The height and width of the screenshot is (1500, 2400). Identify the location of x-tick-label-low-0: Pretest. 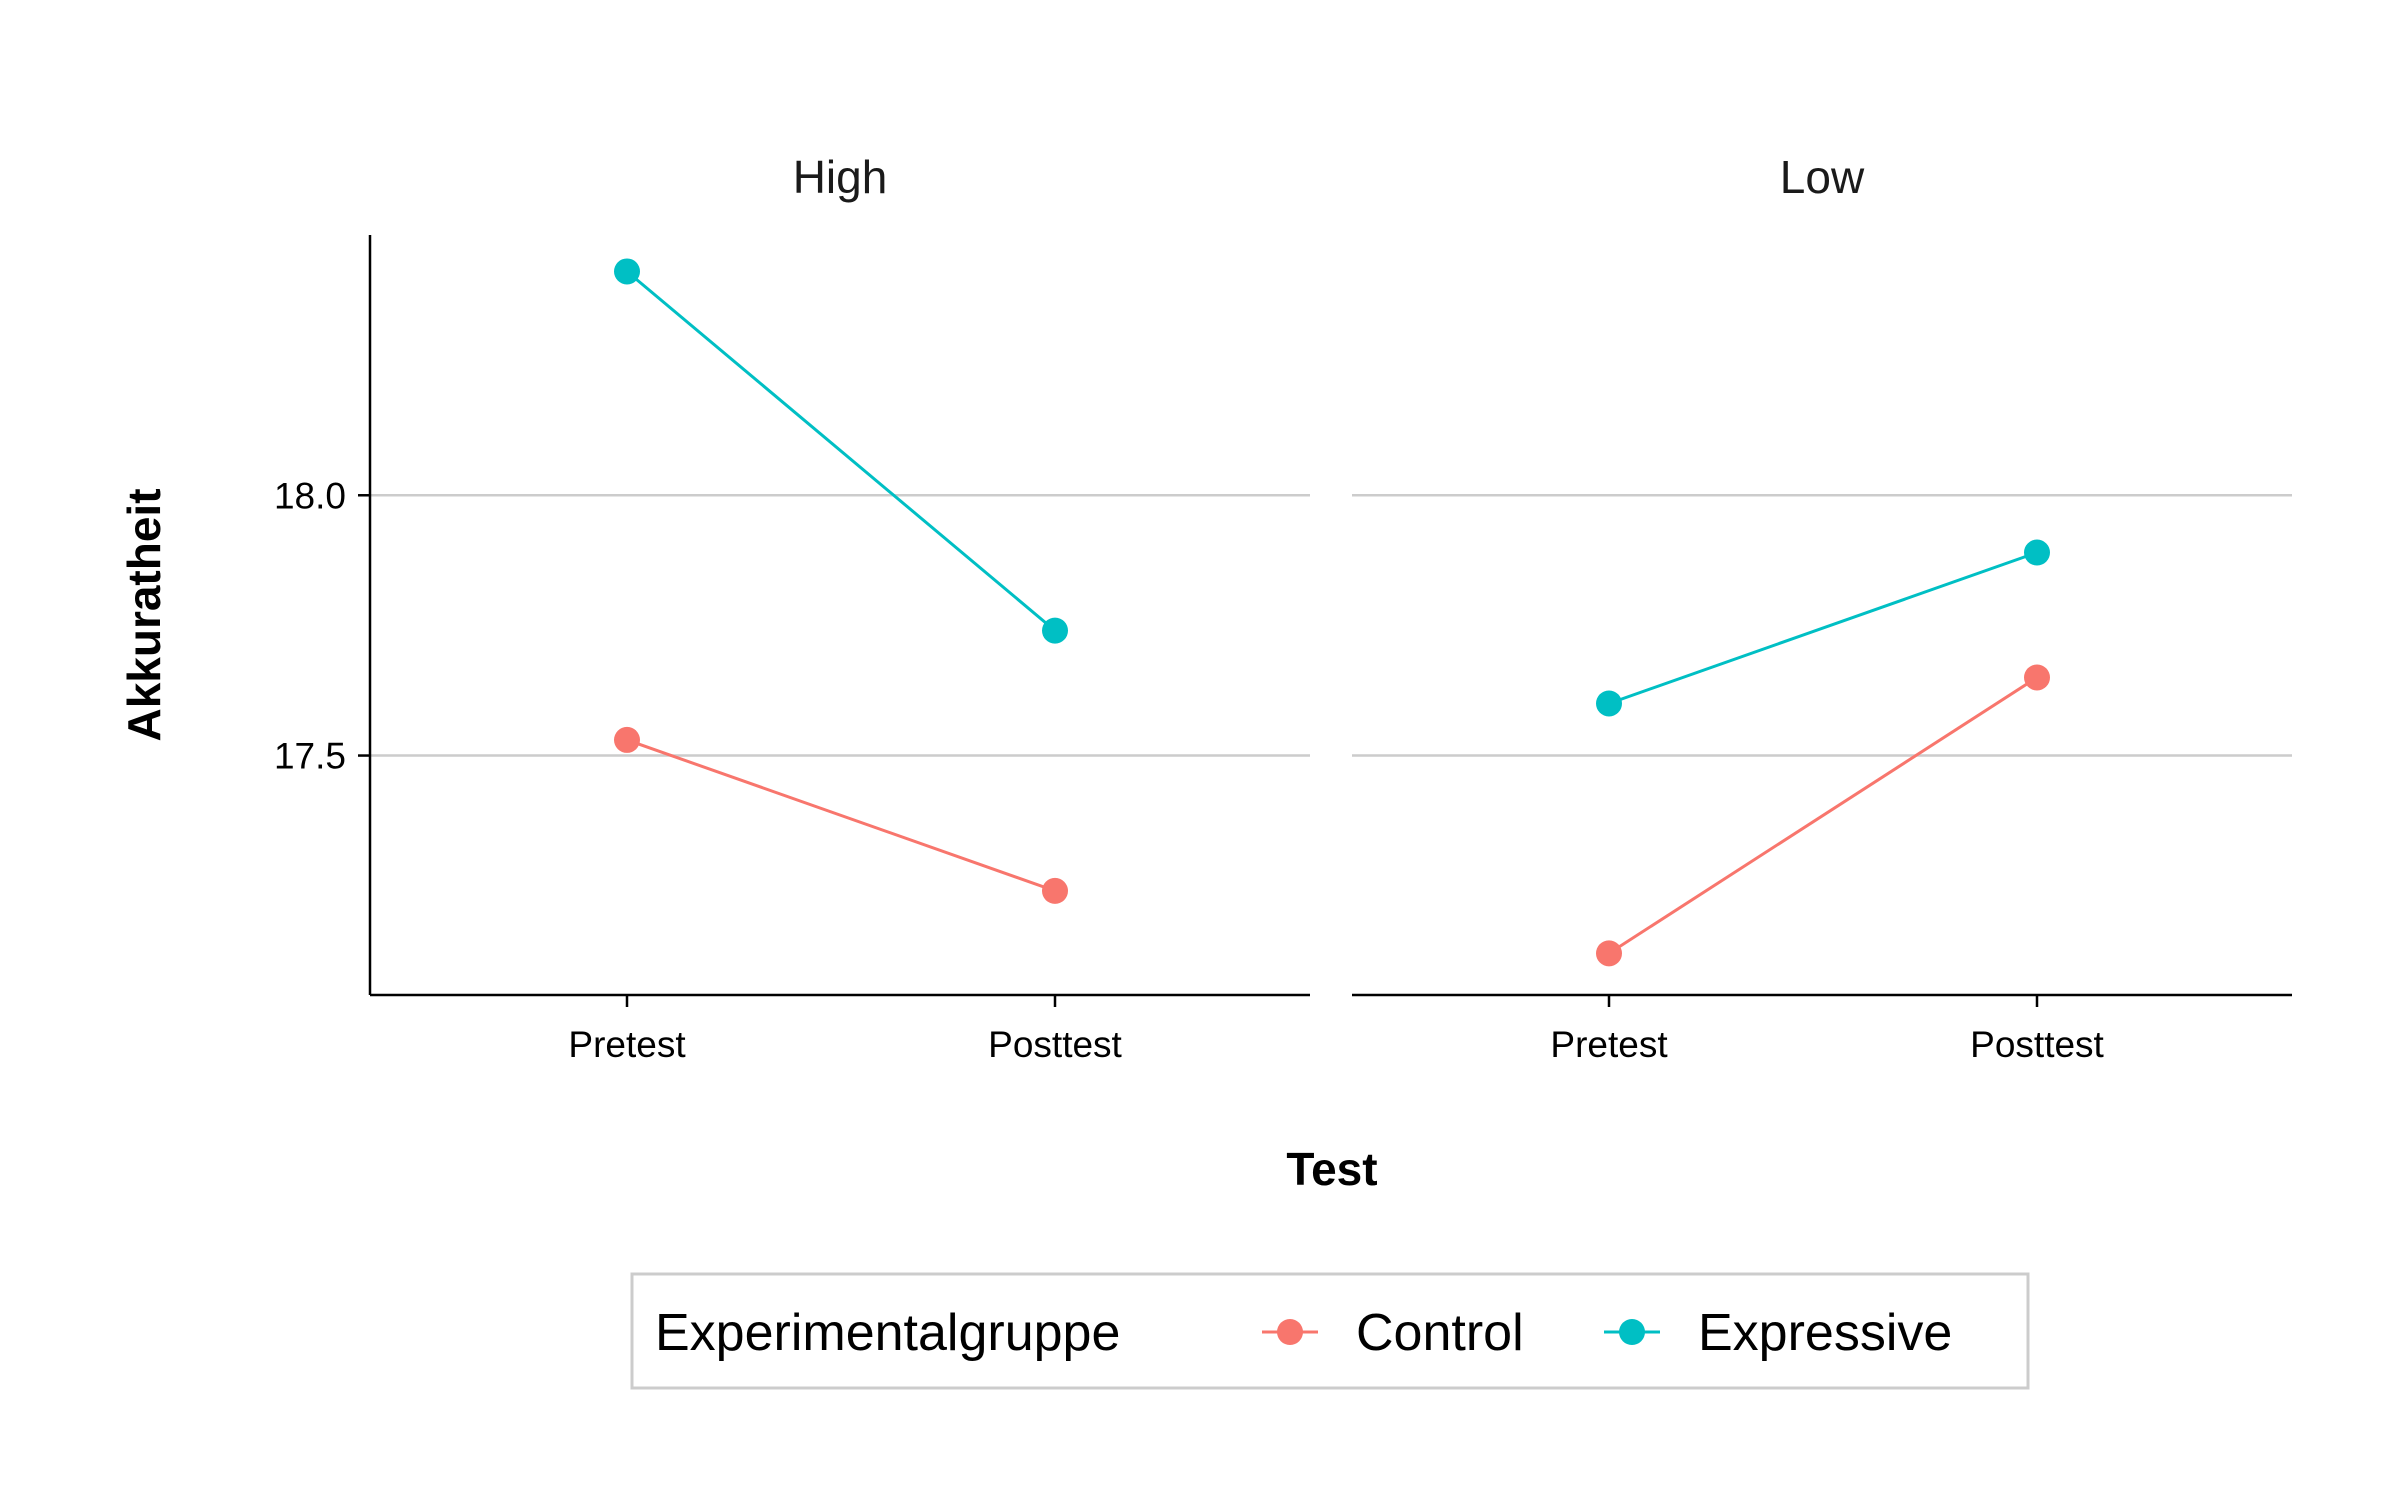
(1609, 1044).